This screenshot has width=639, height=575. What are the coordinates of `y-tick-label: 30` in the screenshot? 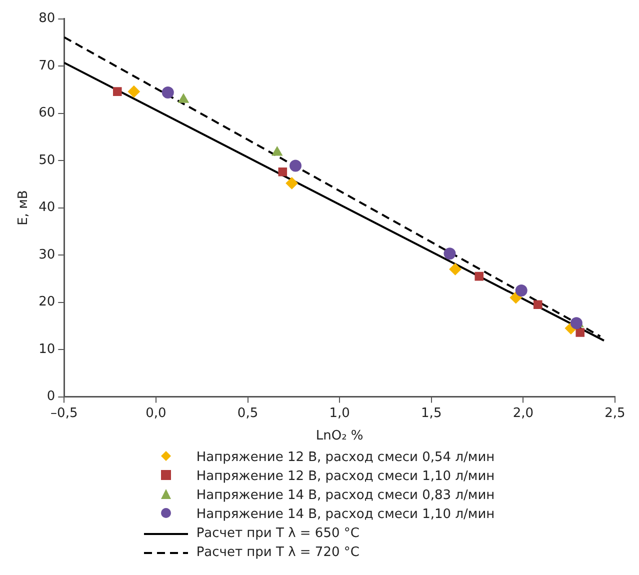 It's located at (47, 254).